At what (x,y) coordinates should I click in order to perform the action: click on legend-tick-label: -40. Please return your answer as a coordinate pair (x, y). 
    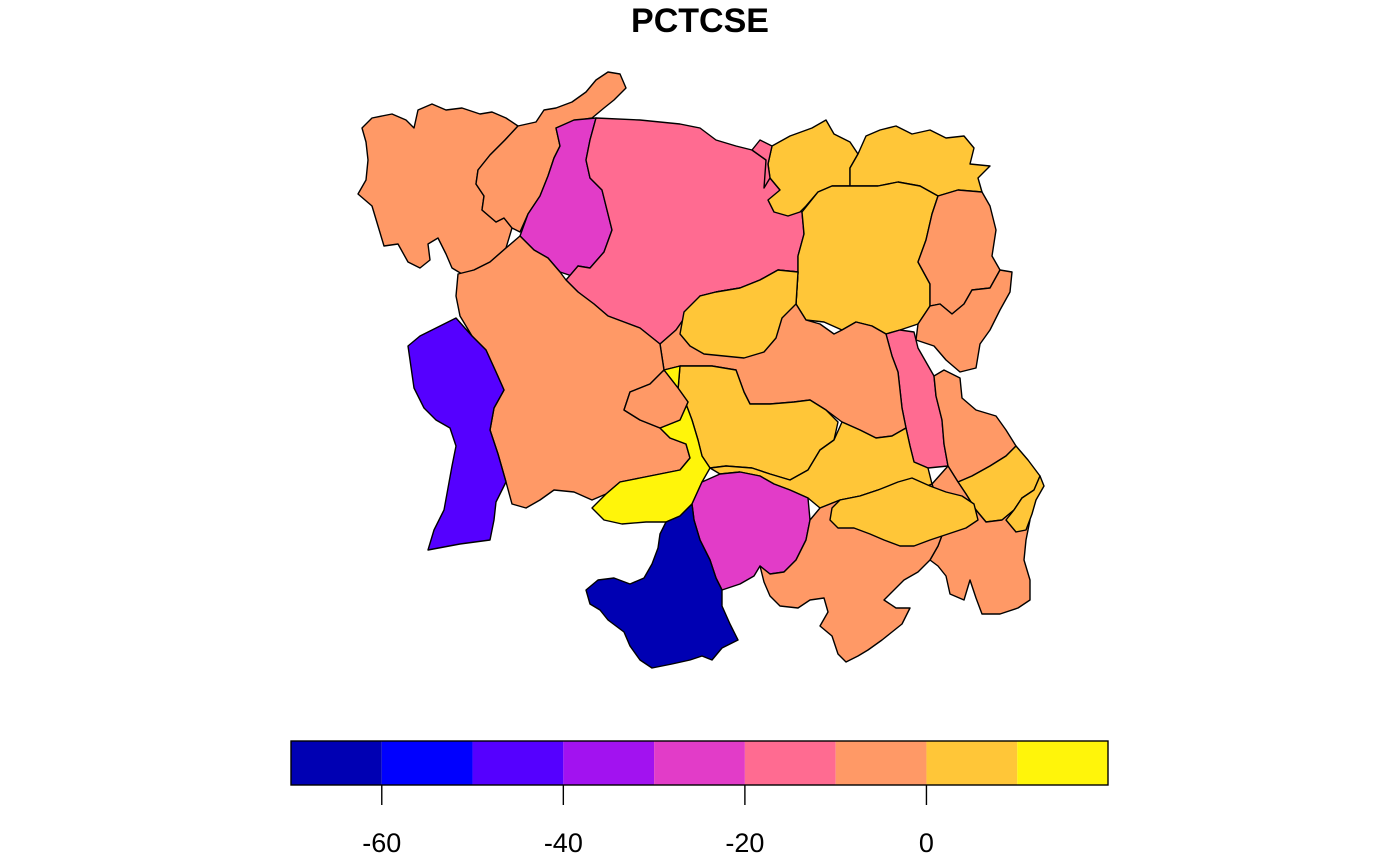
    Looking at the image, I should click on (563, 843).